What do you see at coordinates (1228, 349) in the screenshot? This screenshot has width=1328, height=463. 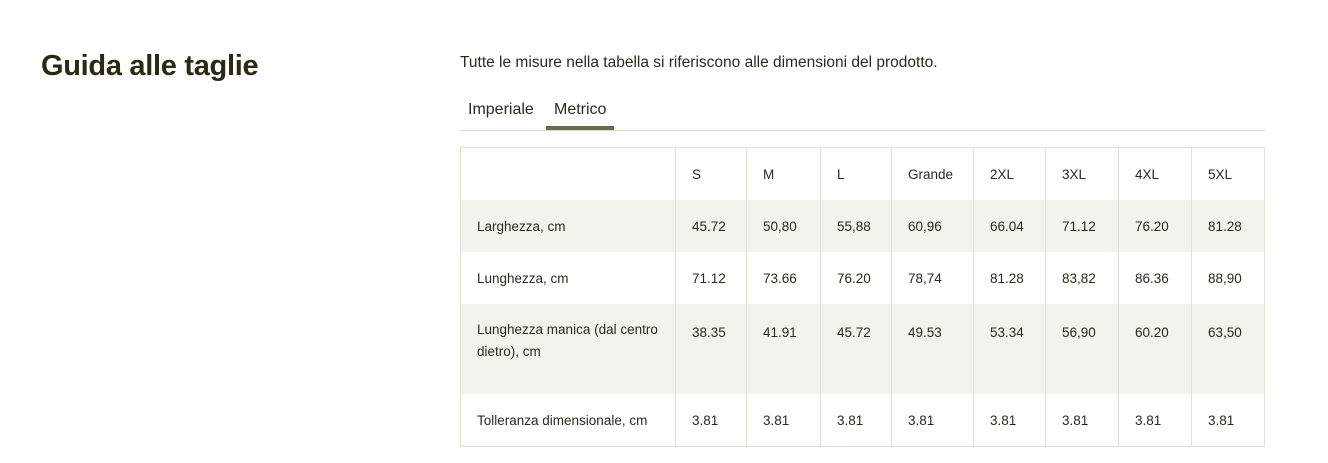 I see `measurement-value: 63,50` at bounding box center [1228, 349].